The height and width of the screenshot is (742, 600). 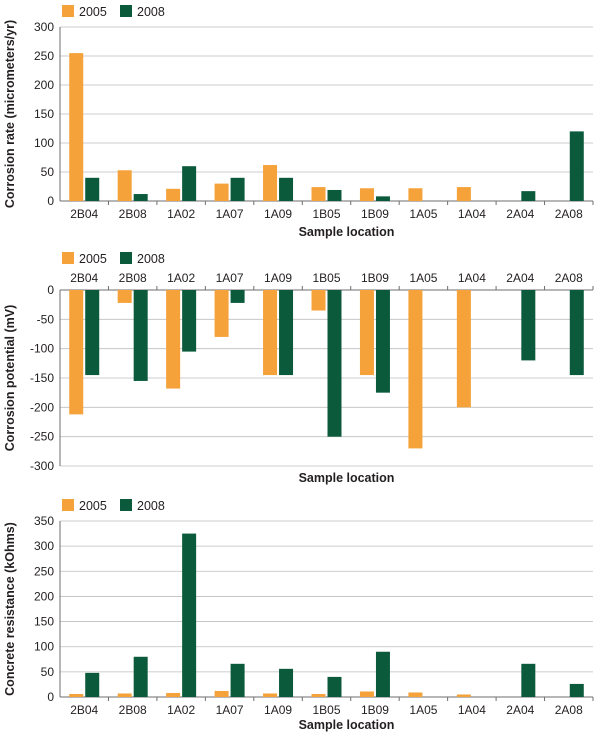 What do you see at coordinates (42, 378) in the screenshot?
I see `y-tick-label: -150` at bounding box center [42, 378].